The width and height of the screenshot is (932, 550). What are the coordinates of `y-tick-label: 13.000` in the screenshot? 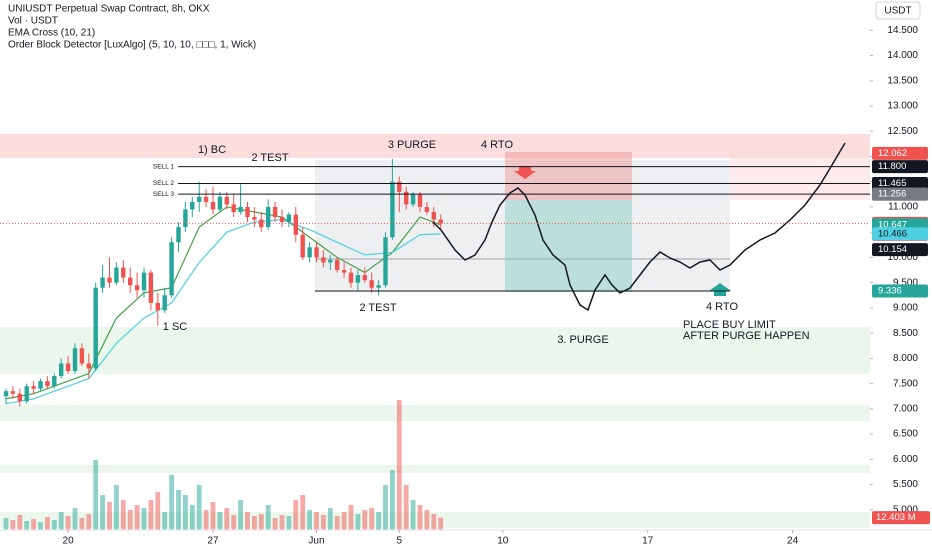 It's located at (902, 106).